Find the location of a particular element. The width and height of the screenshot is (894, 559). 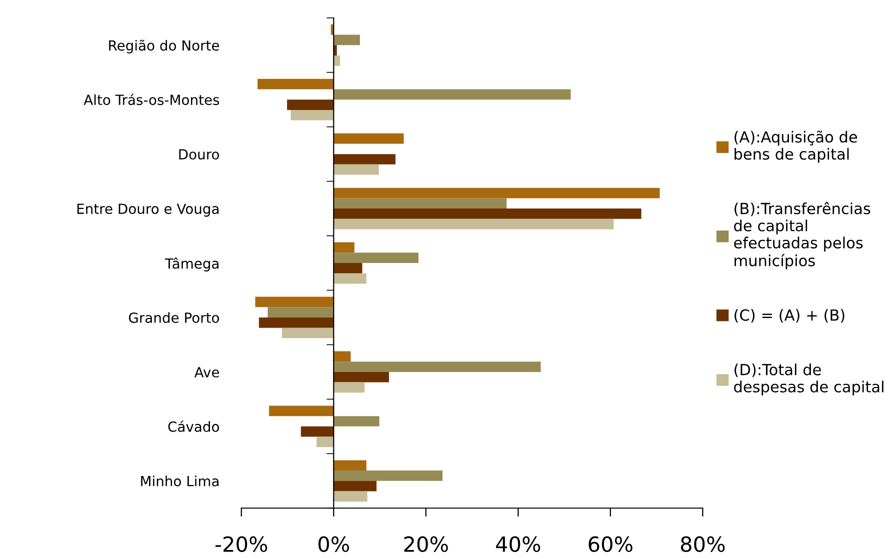

y-tick-label: Região do Norte is located at coordinates (164, 47).